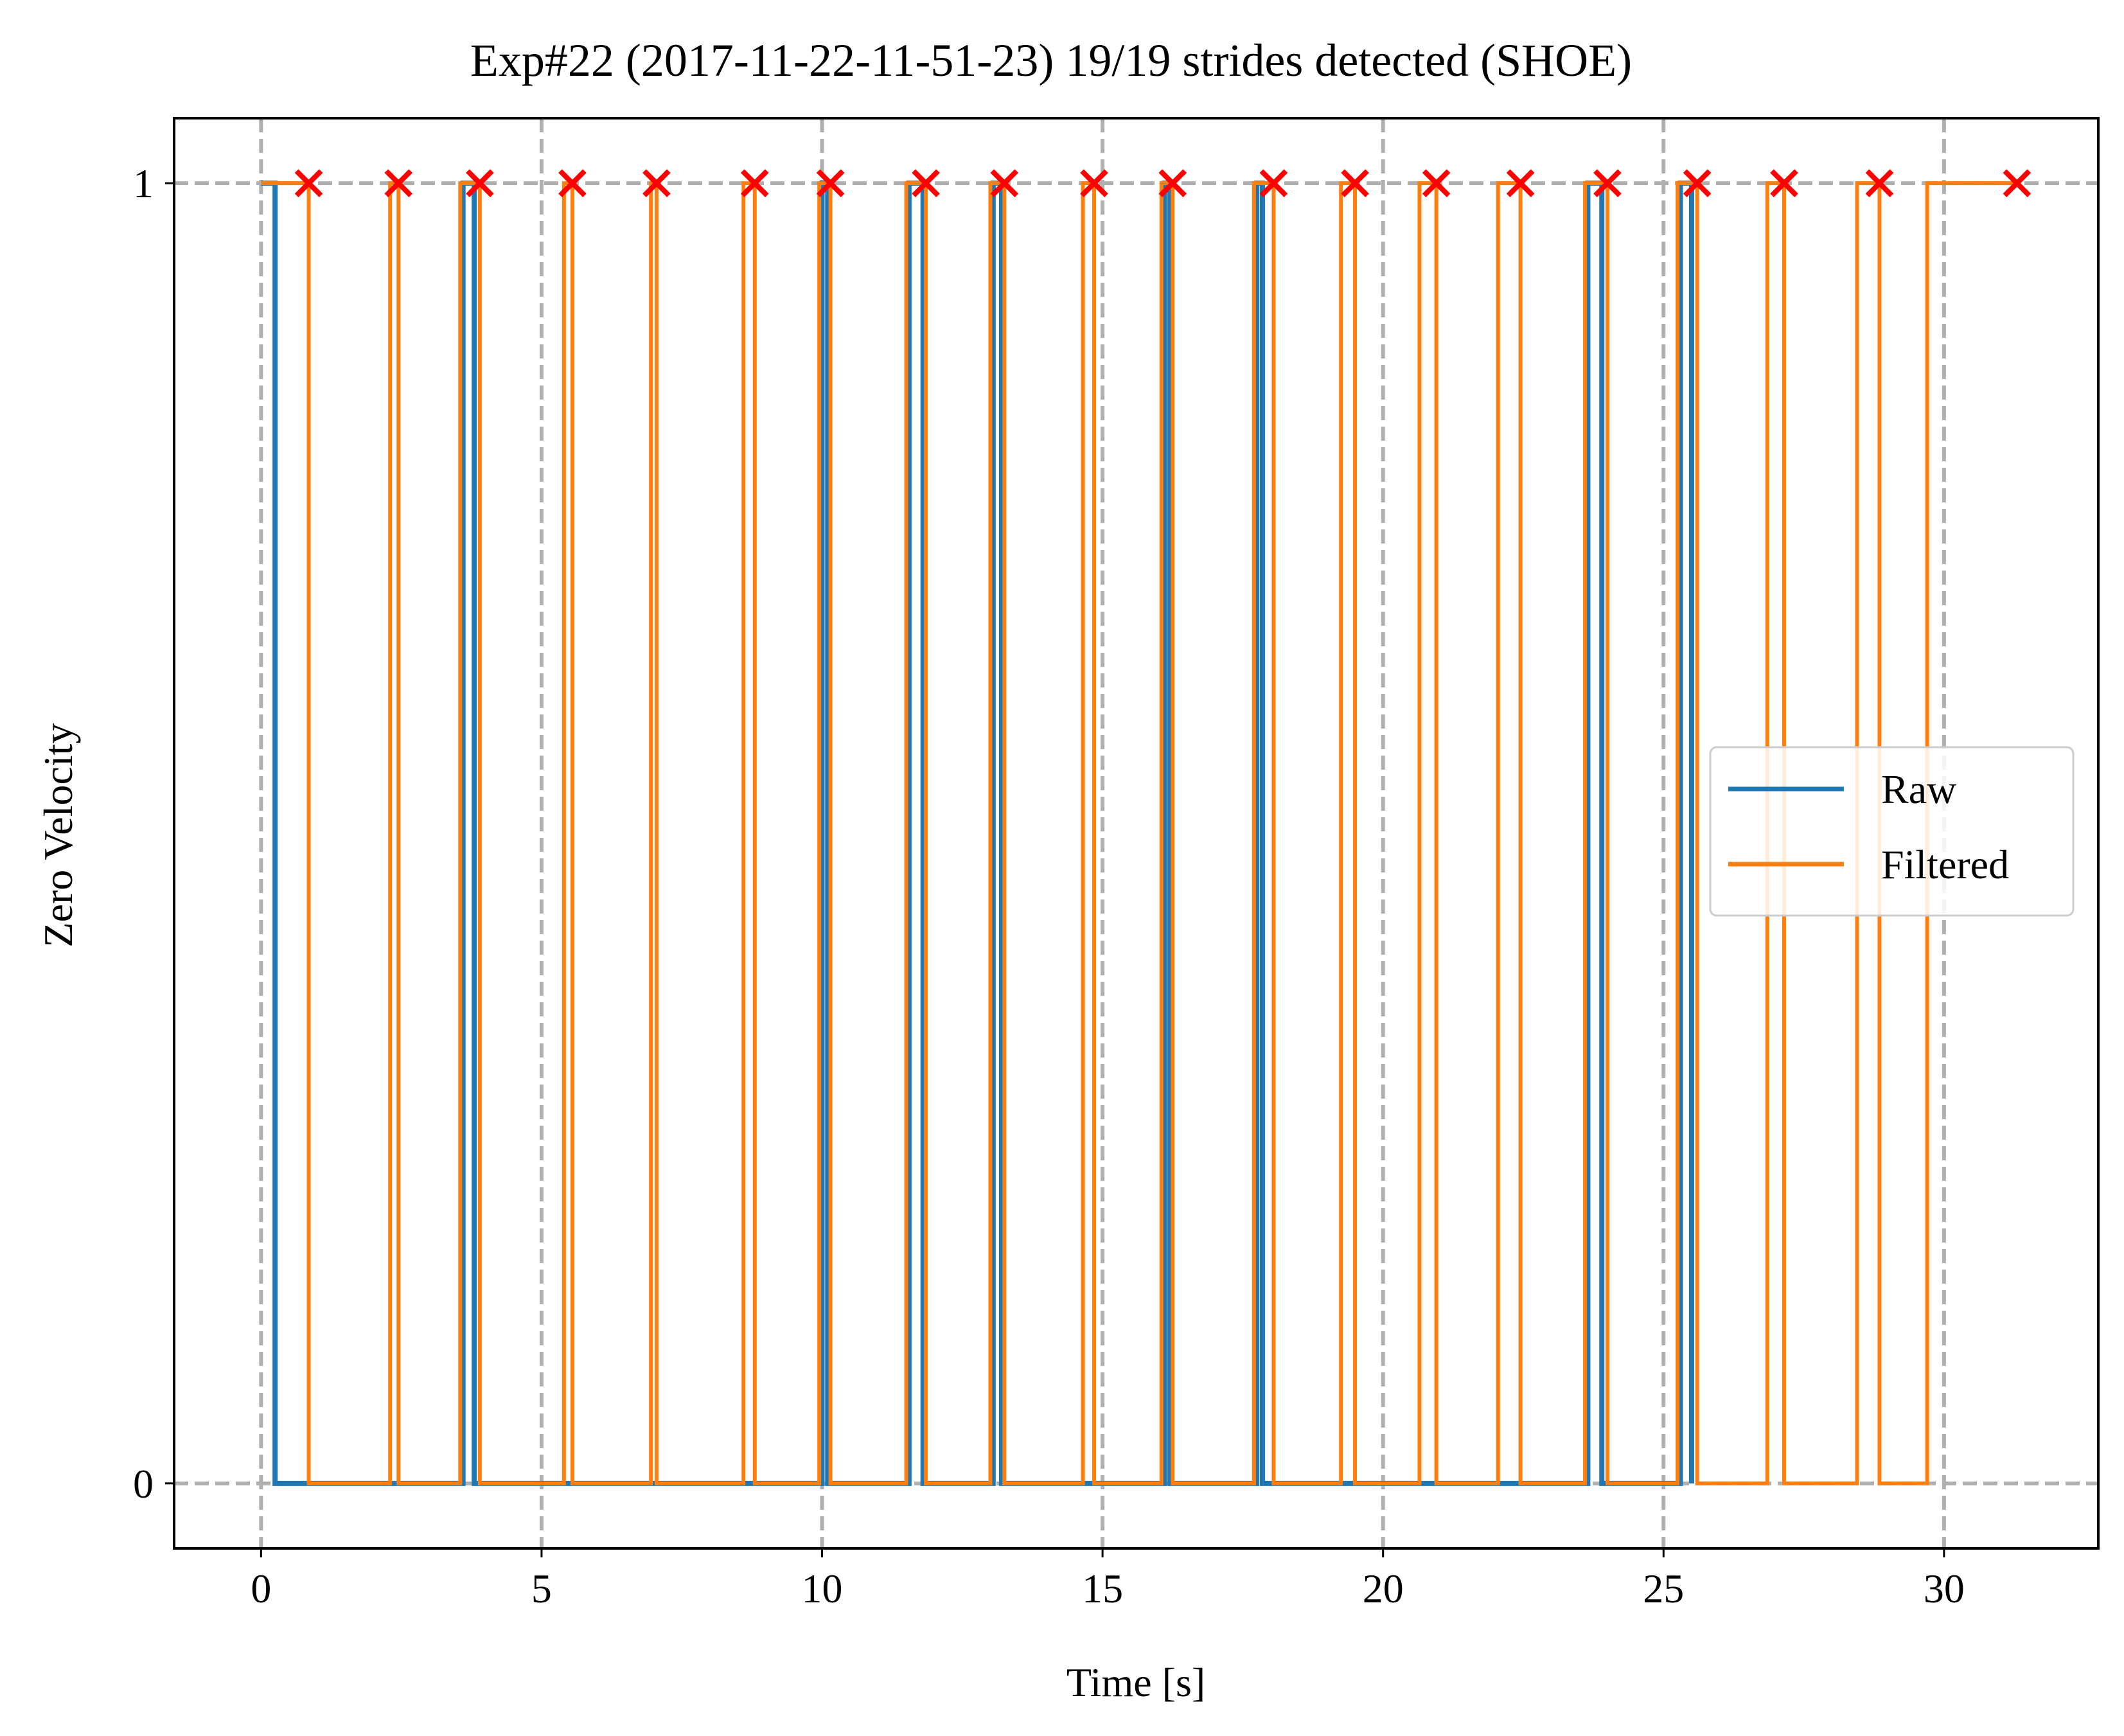 This screenshot has width=2124, height=1736. Describe the element at coordinates (541, 1588) in the screenshot. I see `x-tick-label: 5` at that location.